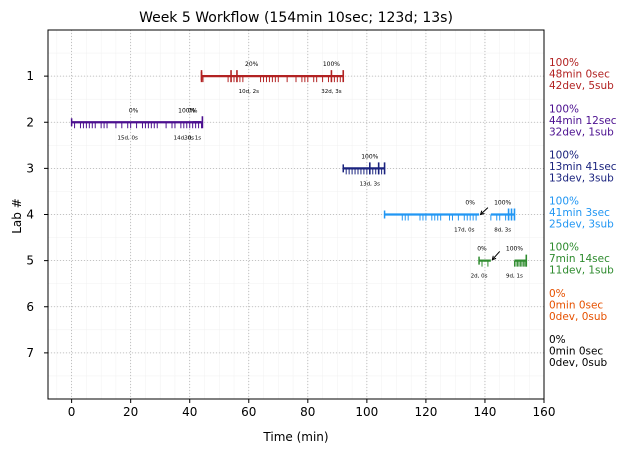  Describe the element at coordinates (564, 155) in the screenshot. I see `lab-3-summary-line: 100%` at that location.